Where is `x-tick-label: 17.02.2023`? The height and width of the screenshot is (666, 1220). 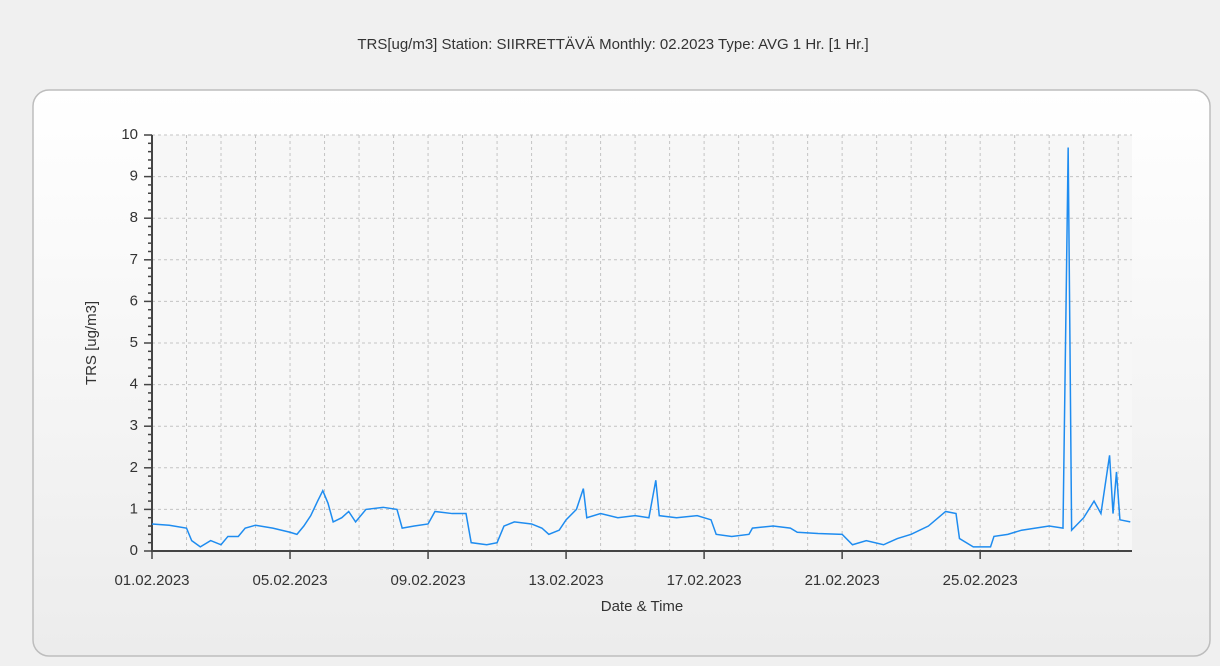
x-tick-label: 17.02.2023 is located at coordinates (704, 580).